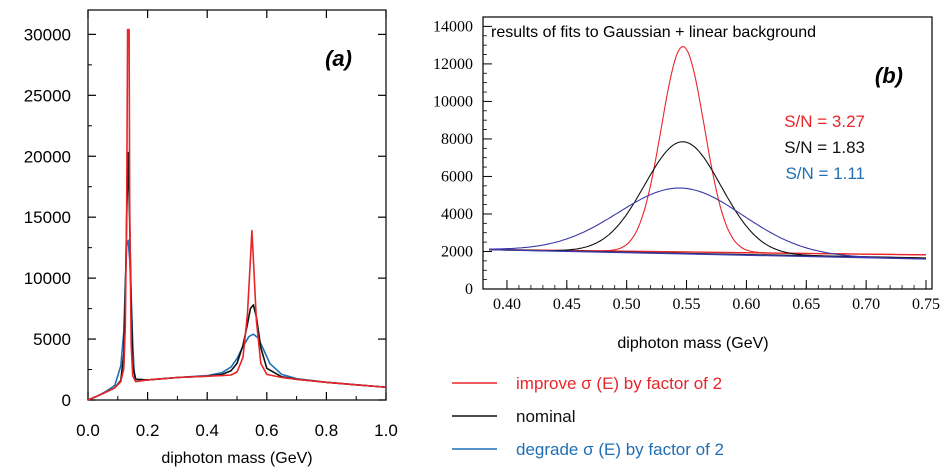 This screenshot has height=469, width=948. Describe the element at coordinates (66, 400) in the screenshot. I see `panel-a-ytick-label: 0` at that location.